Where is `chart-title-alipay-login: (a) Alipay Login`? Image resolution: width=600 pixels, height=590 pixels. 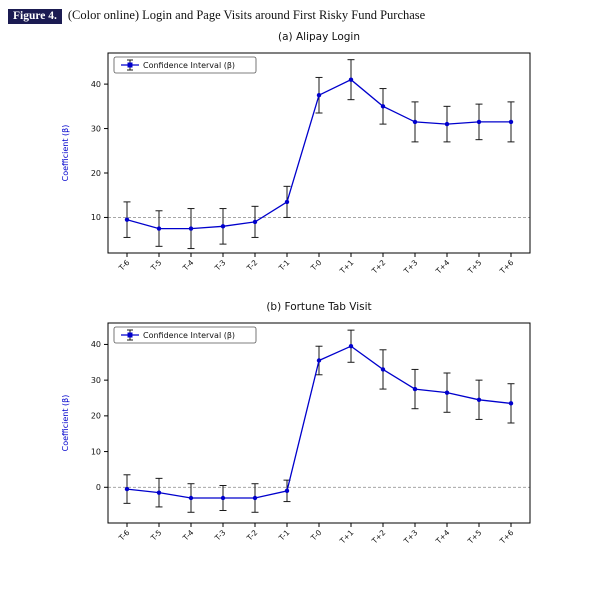
chart-title-alipay-login: (a) Alipay Login is located at coordinates (319, 37).